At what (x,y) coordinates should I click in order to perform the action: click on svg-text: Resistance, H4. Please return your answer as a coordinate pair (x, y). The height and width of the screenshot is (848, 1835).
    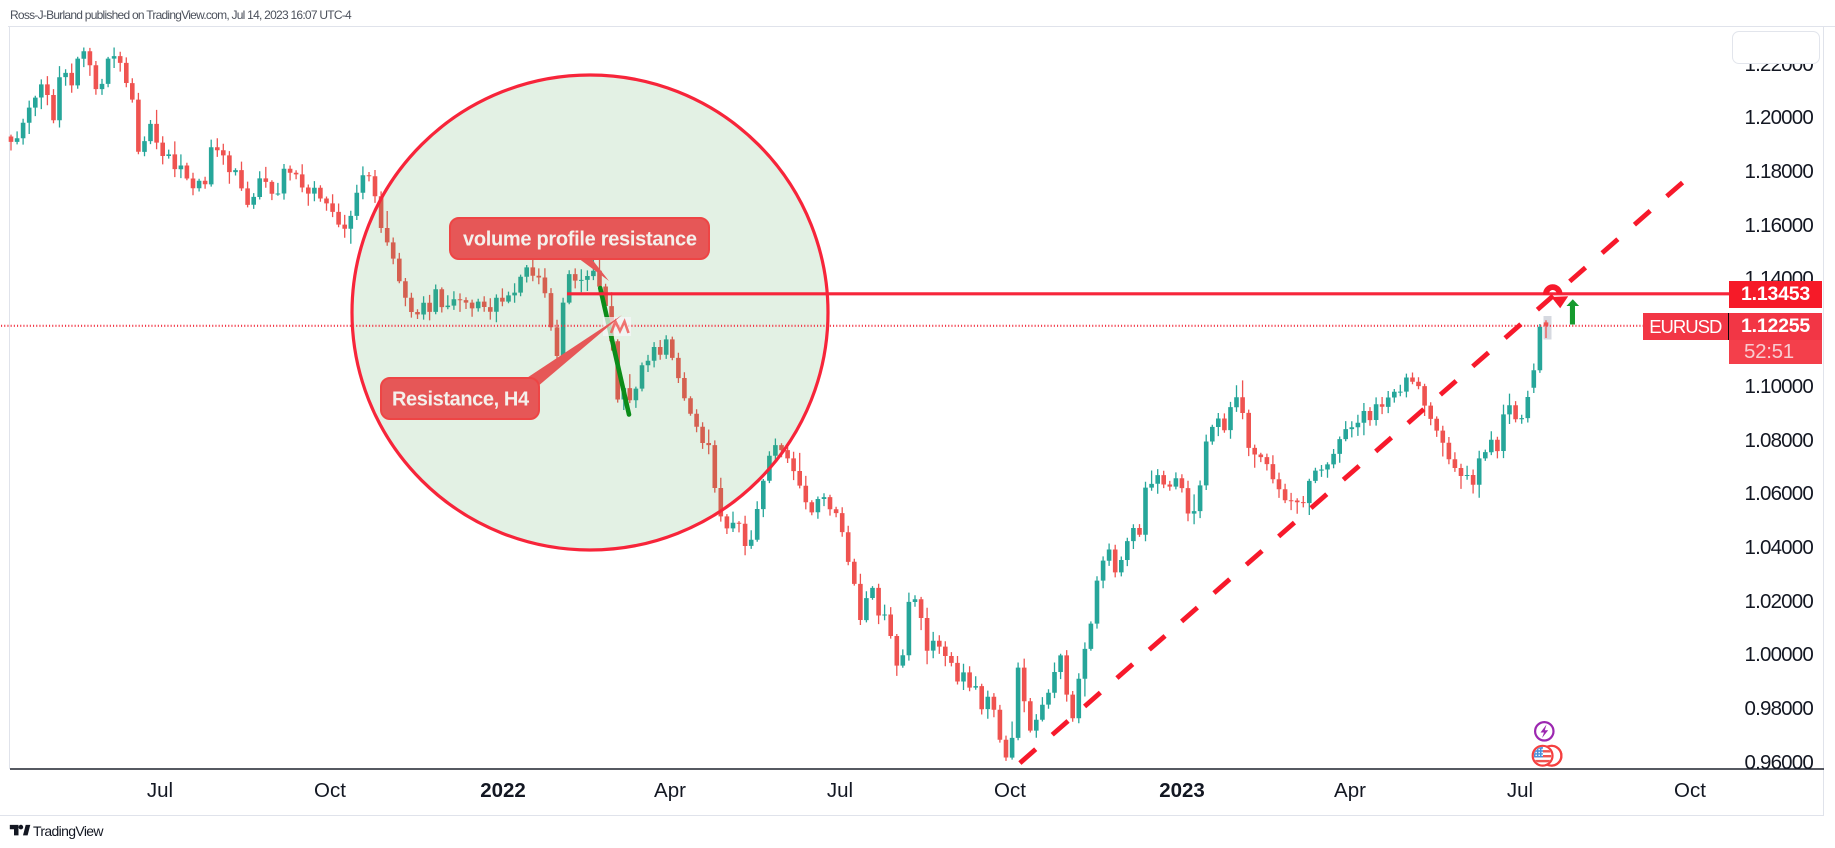
    Looking at the image, I should click on (461, 400).